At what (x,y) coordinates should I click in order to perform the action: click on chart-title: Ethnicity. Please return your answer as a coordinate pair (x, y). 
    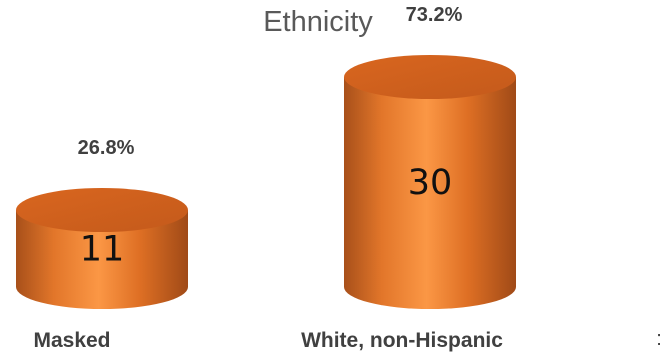
    Looking at the image, I should click on (318, 22).